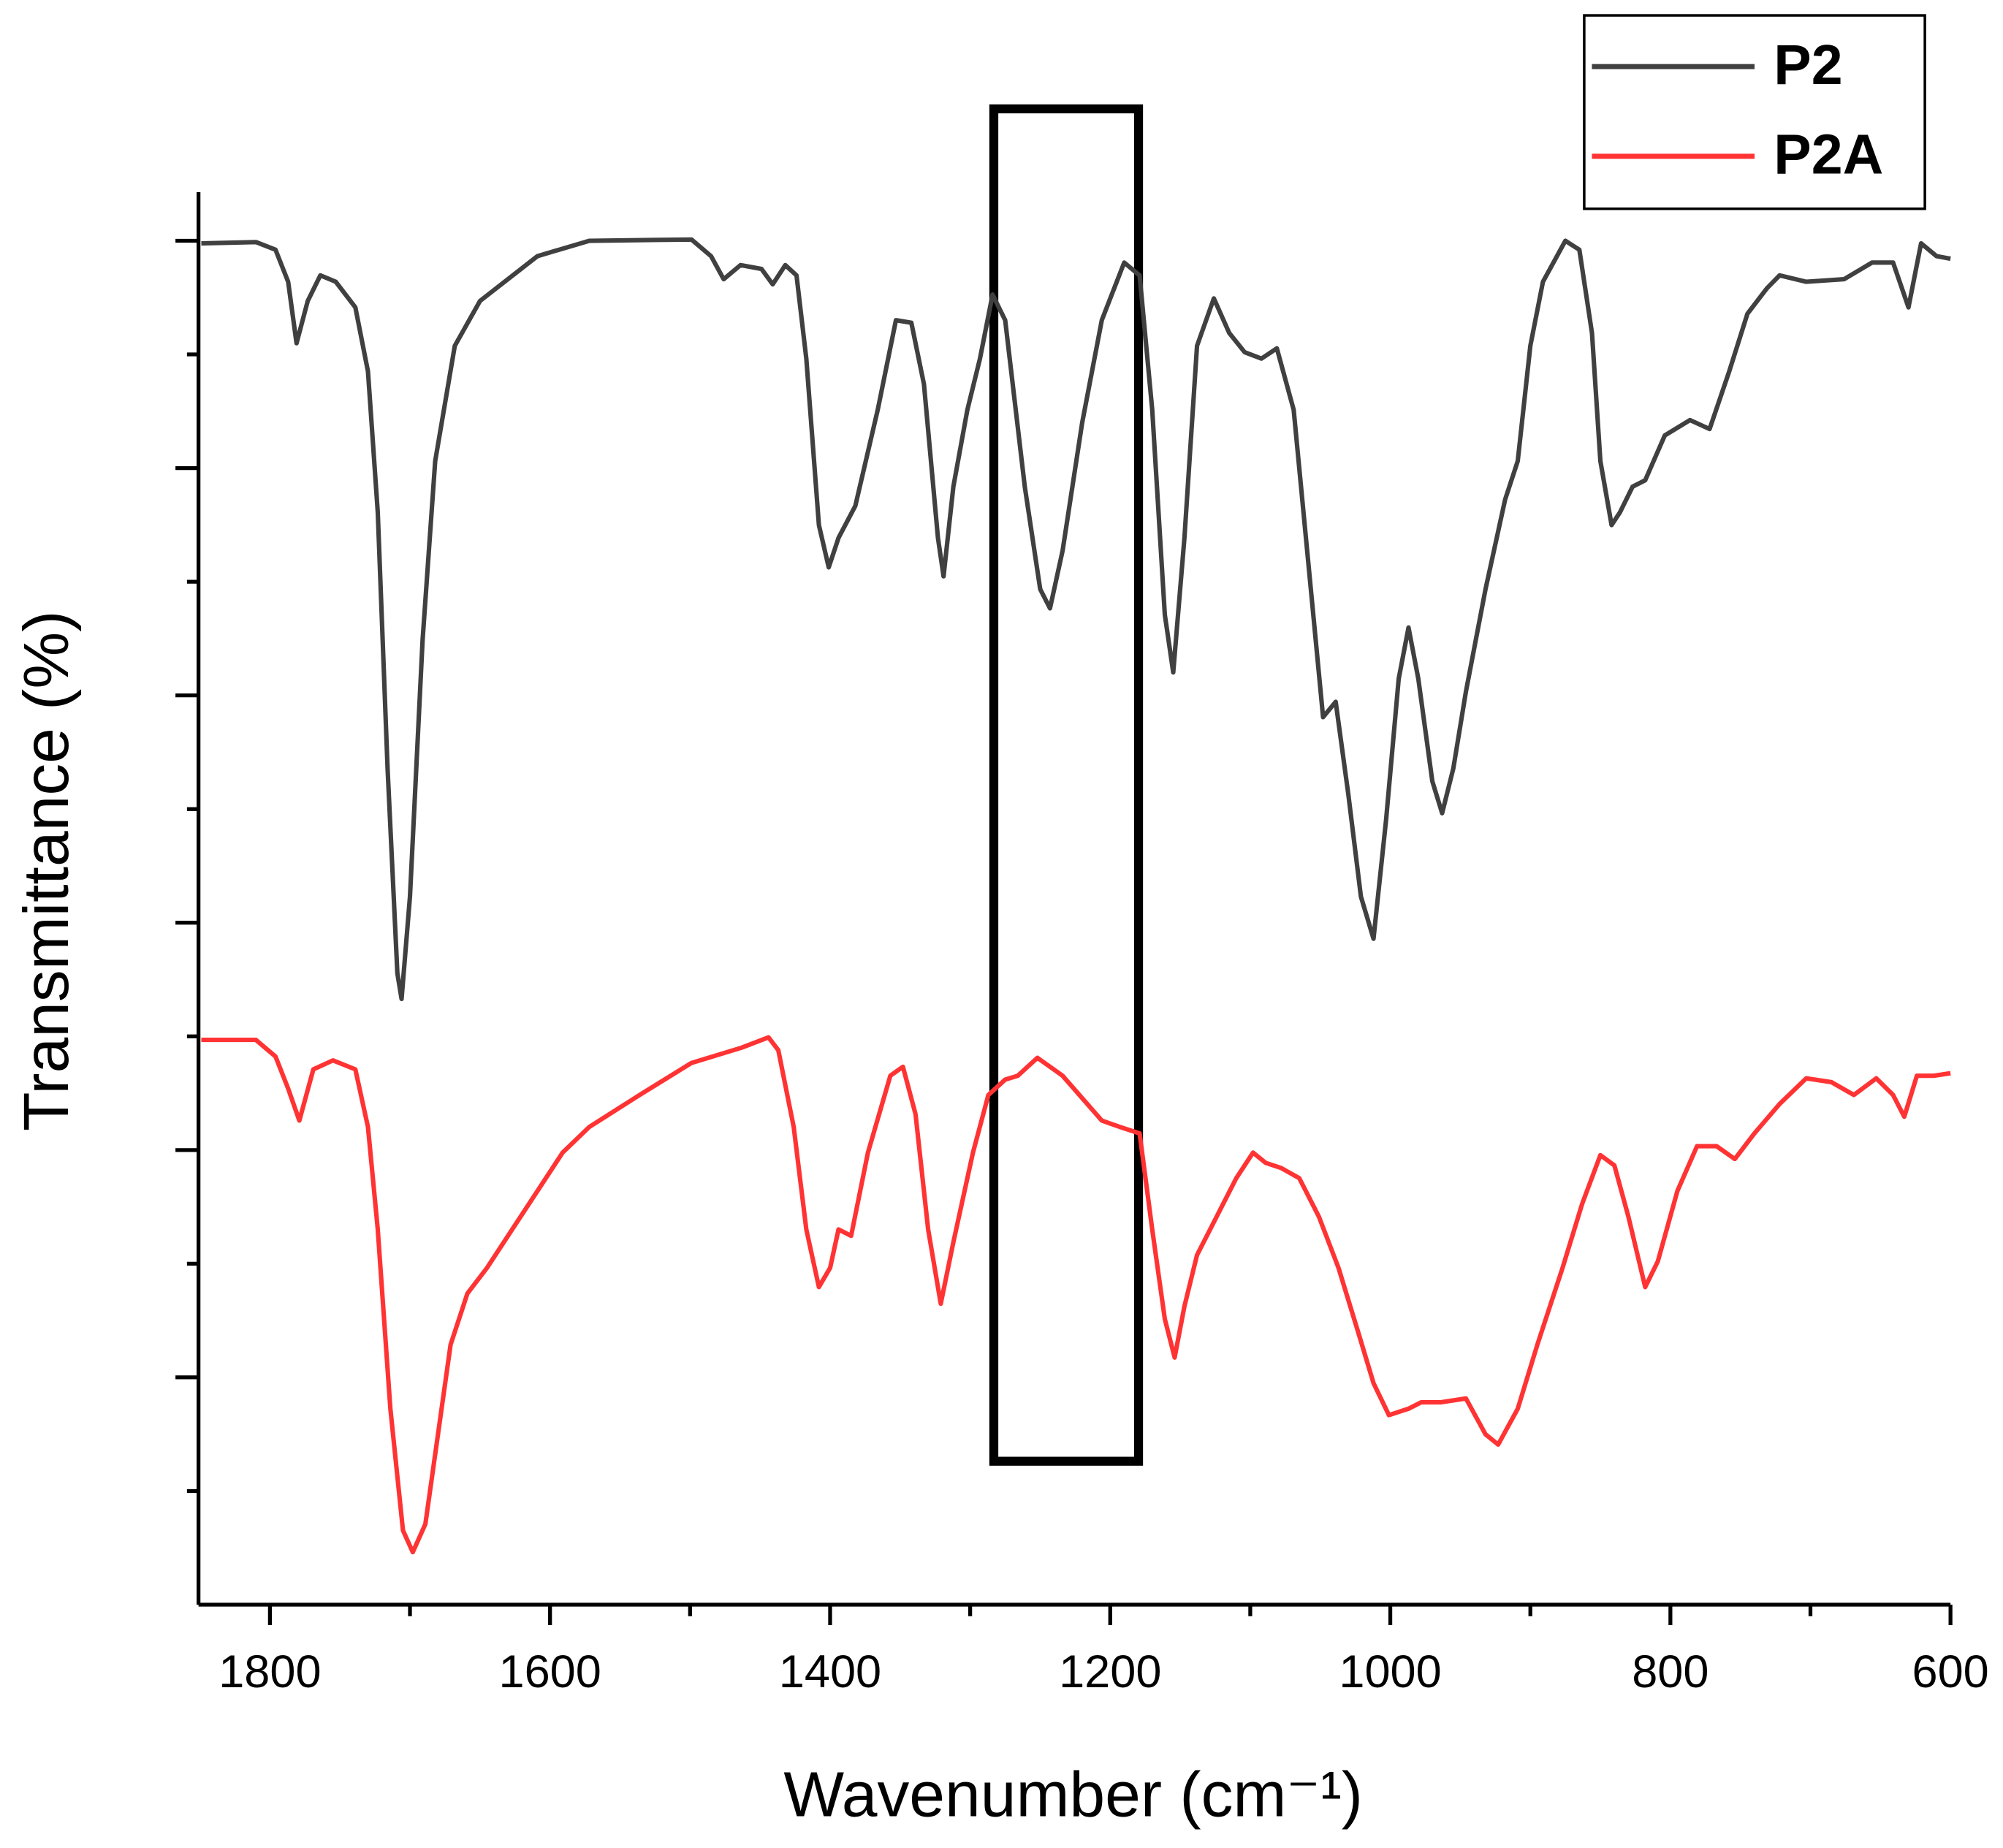 The width and height of the screenshot is (2003, 1848). What do you see at coordinates (550, 1671) in the screenshot?
I see `x-tick-label: 1600` at bounding box center [550, 1671].